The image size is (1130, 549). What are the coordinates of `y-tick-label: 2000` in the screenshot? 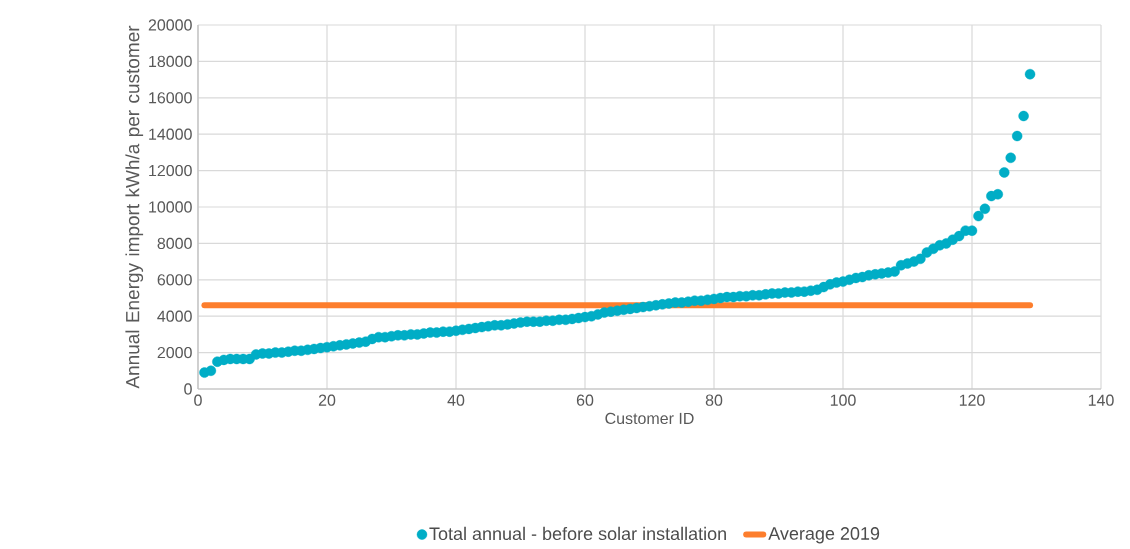 It's located at (174, 352).